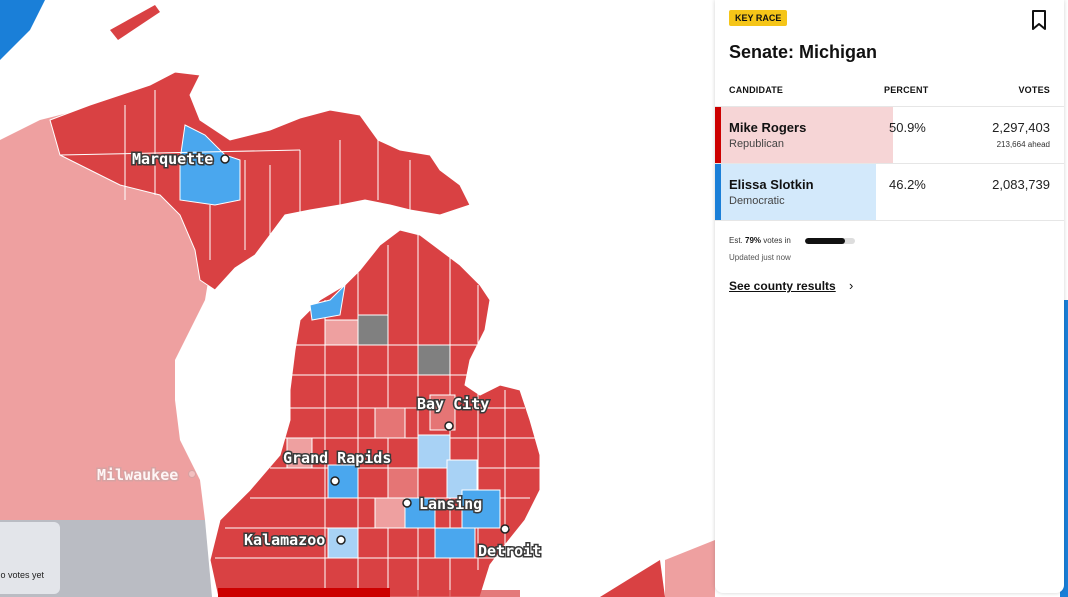 The height and width of the screenshot is (597, 1068). I want to click on gray-county-north, so click(373, 330).